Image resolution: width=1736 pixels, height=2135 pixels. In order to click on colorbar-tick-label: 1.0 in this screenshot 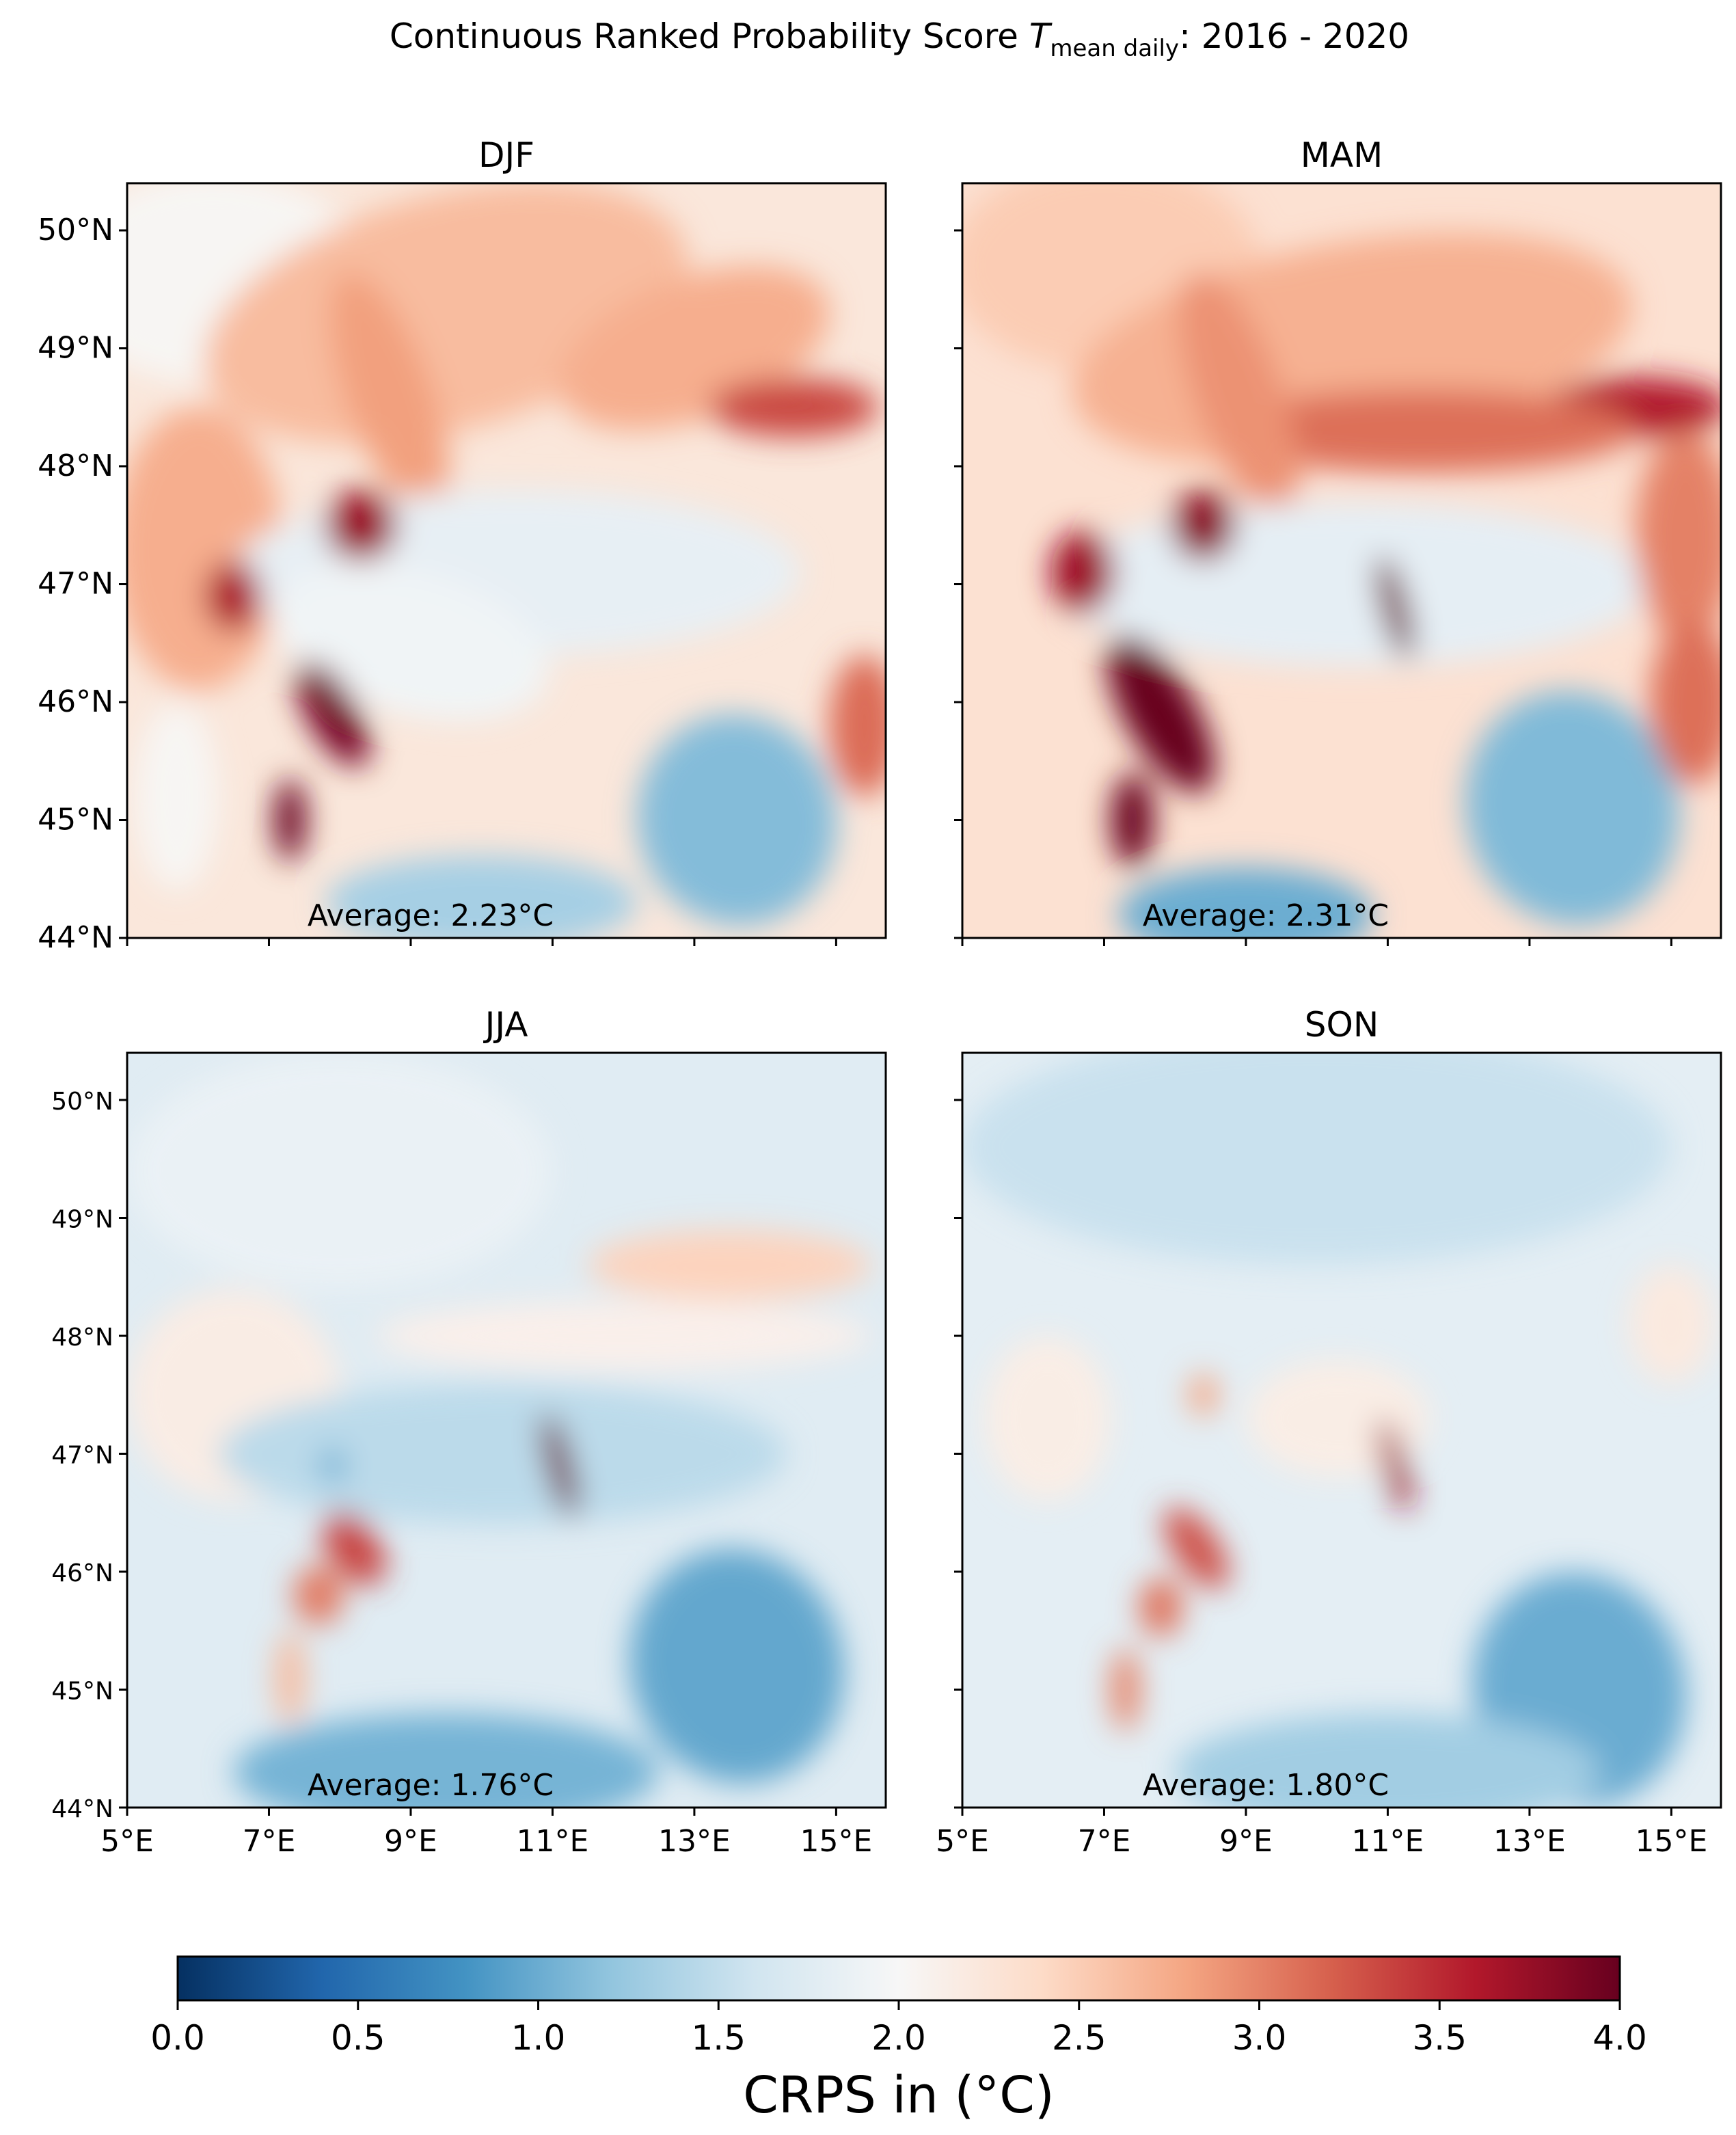, I will do `click(538, 2038)`.